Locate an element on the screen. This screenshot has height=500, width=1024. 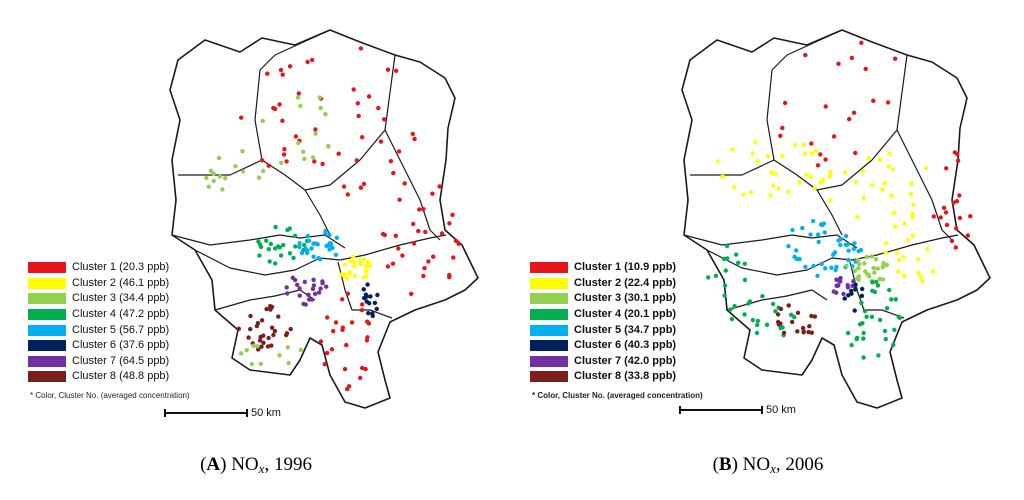
legend-item: Cluster 4 (20.1 ppb) is located at coordinates (616, 315).